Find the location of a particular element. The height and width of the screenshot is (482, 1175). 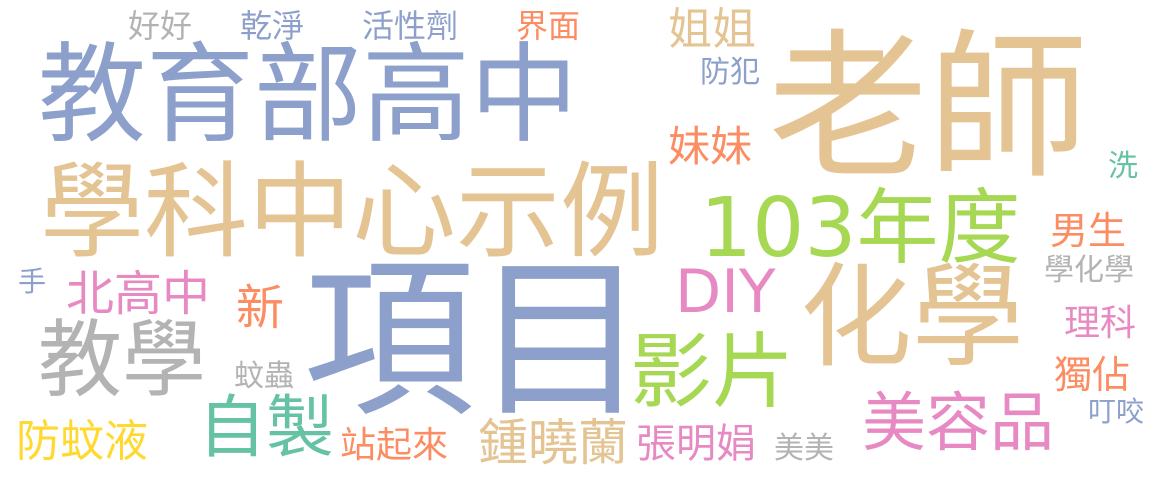

word-yingpian: 影片 is located at coordinates (712, 372).